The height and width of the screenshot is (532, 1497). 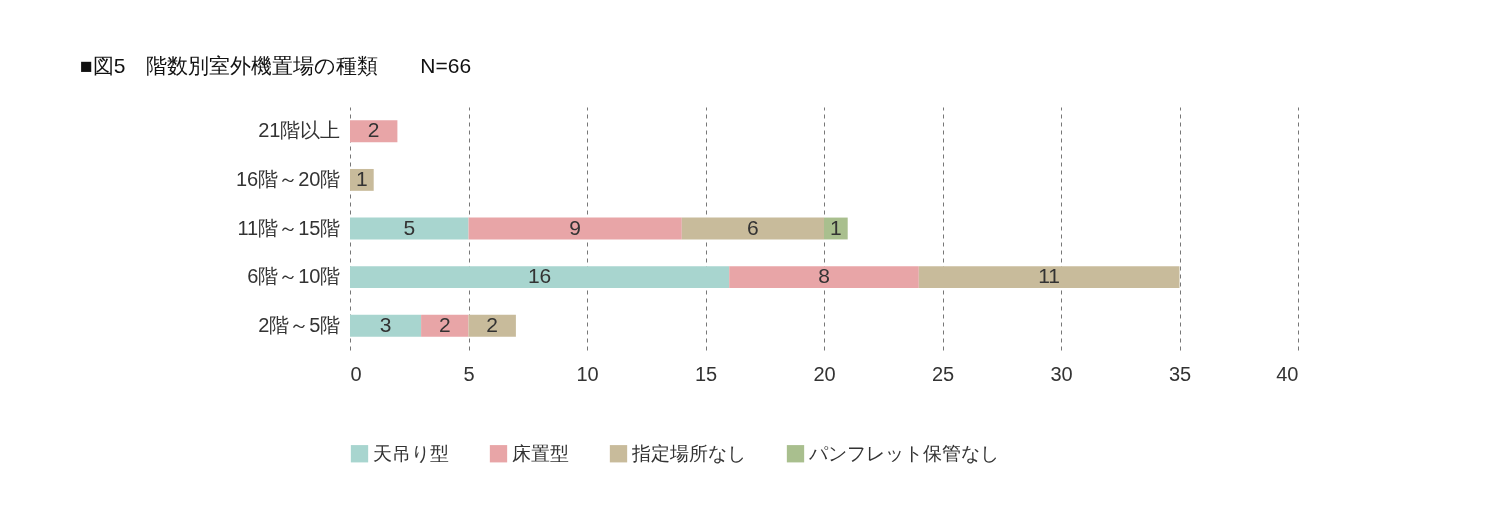 I want to click on chart-title: ■図5 階数別室外機置場の種類 N=66, so click(x=276, y=65).